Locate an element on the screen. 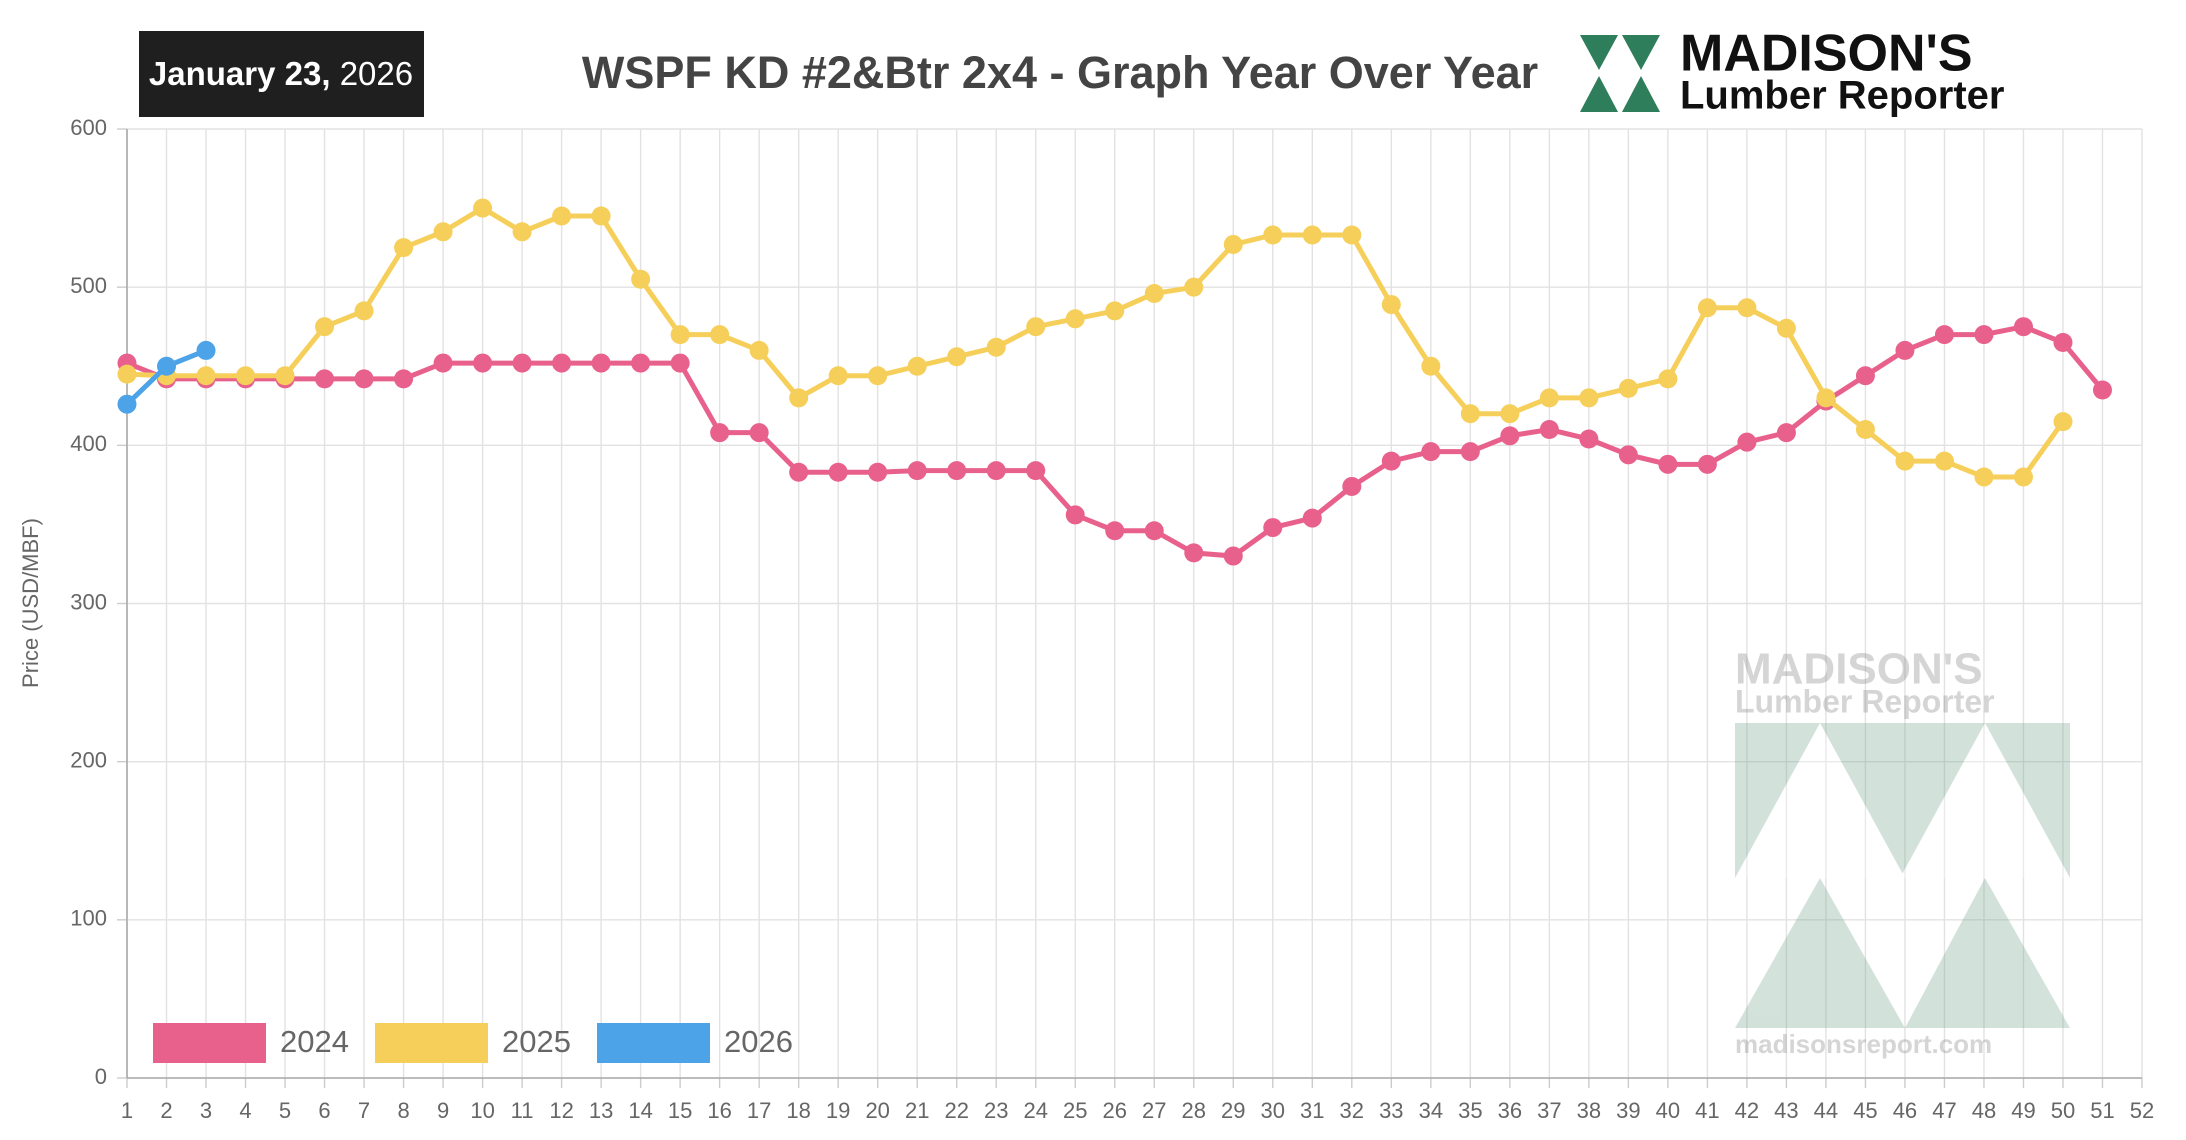 Image resolution: width=2186 pixels, height=1140 pixels. x-tick-label: 39 is located at coordinates (1628, 1110).